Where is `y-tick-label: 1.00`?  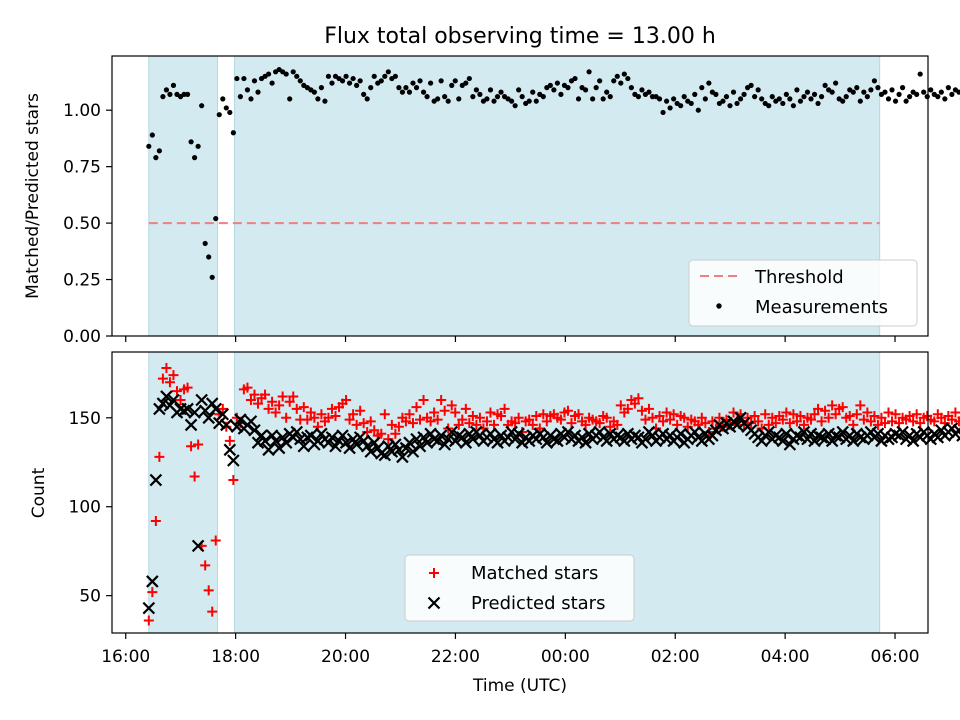
y-tick-label: 1.00 is located at coordinates (82, 111).